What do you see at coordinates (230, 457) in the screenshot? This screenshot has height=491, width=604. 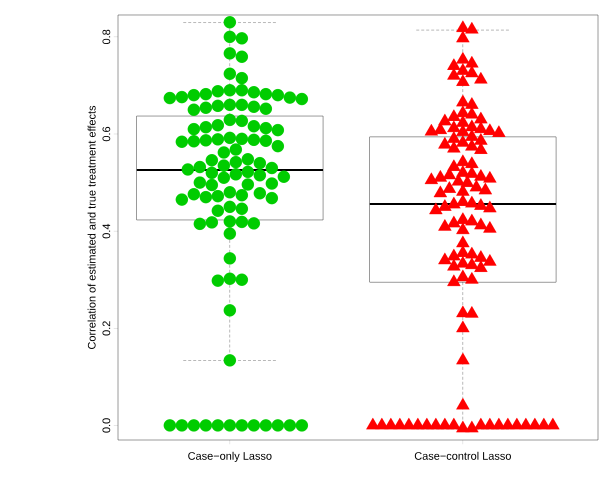 I see `x-tick-label: Case−only Lasso` at bounding box center [230, 457].